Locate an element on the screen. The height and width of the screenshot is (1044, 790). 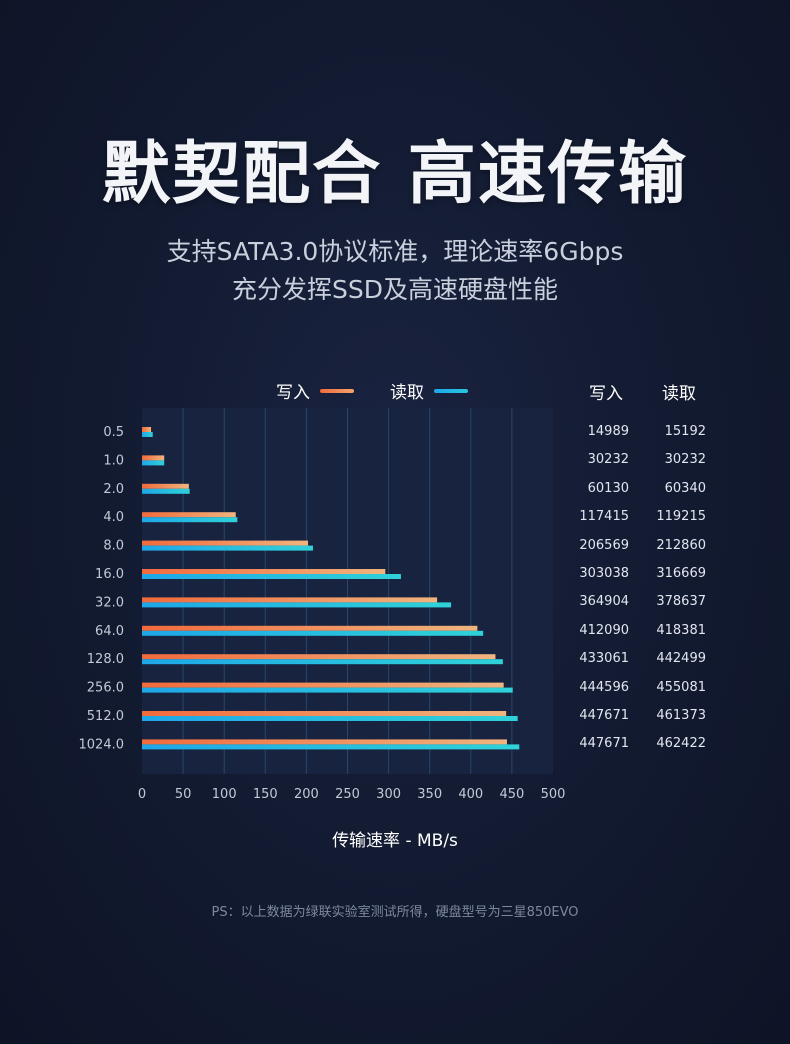
x-tick-label: 400 is located at coordinates (470, 794).